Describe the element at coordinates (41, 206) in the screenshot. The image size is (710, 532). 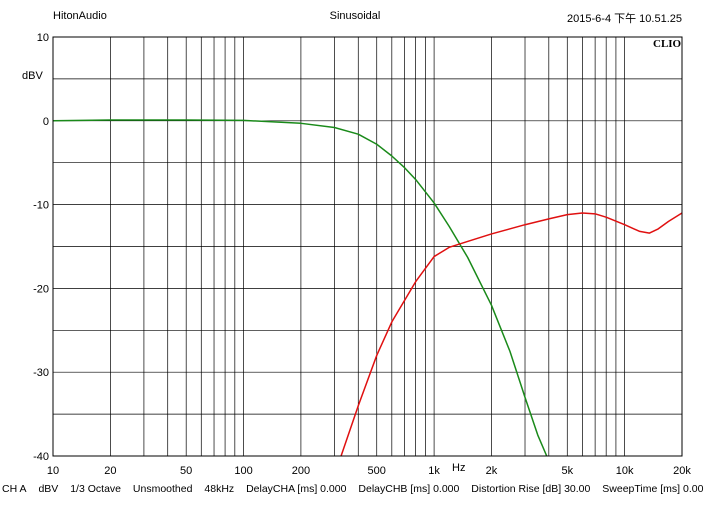
I see `y-tick-label: -10` at that location.